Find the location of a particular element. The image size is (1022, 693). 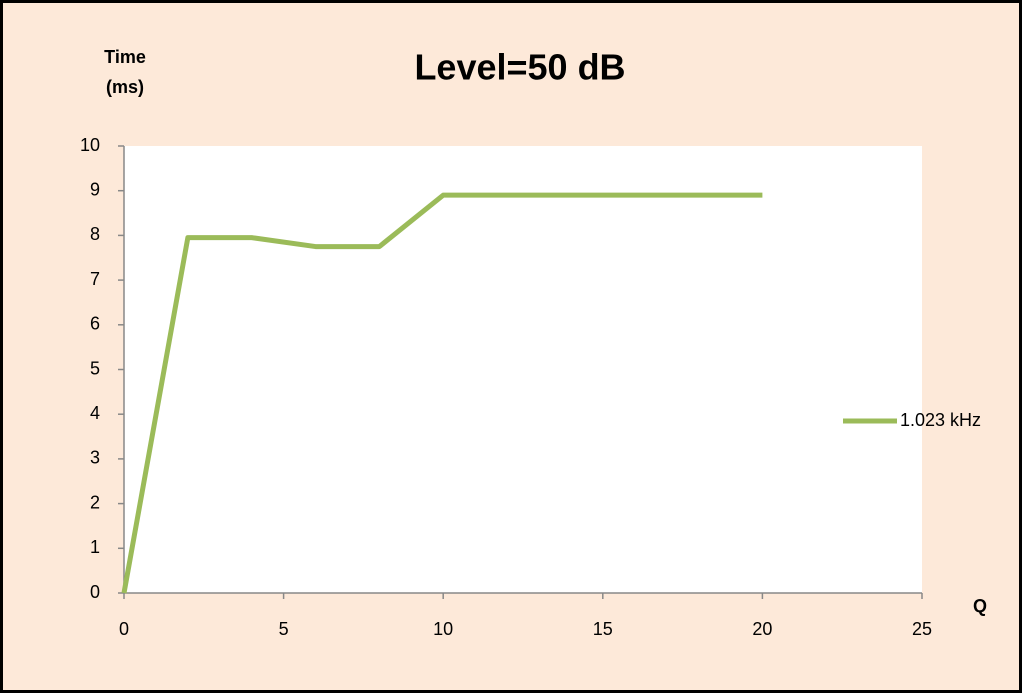

y-tick-label: 1 is located at coordinates (95, 547).